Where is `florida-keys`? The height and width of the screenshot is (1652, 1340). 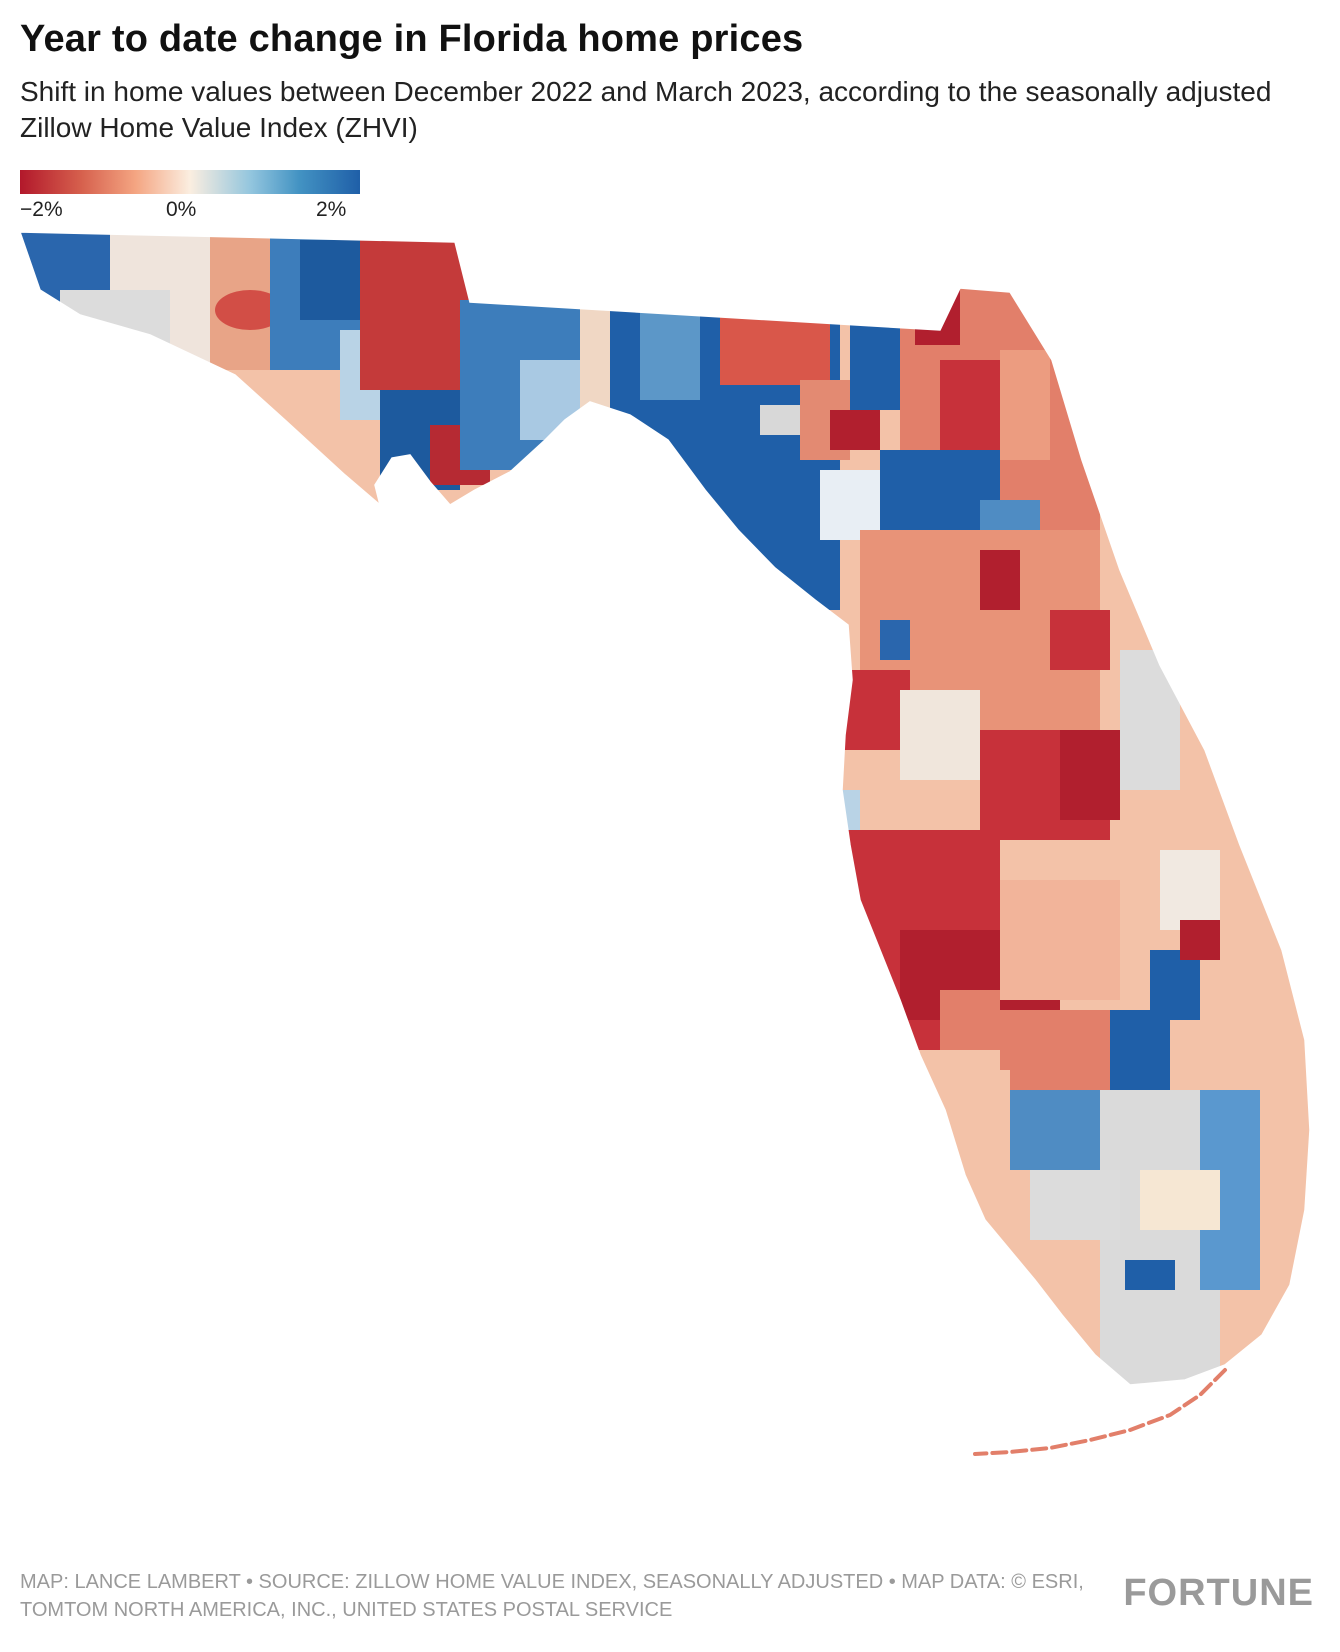 florida-keys is located at coordinates (1100, 1412).